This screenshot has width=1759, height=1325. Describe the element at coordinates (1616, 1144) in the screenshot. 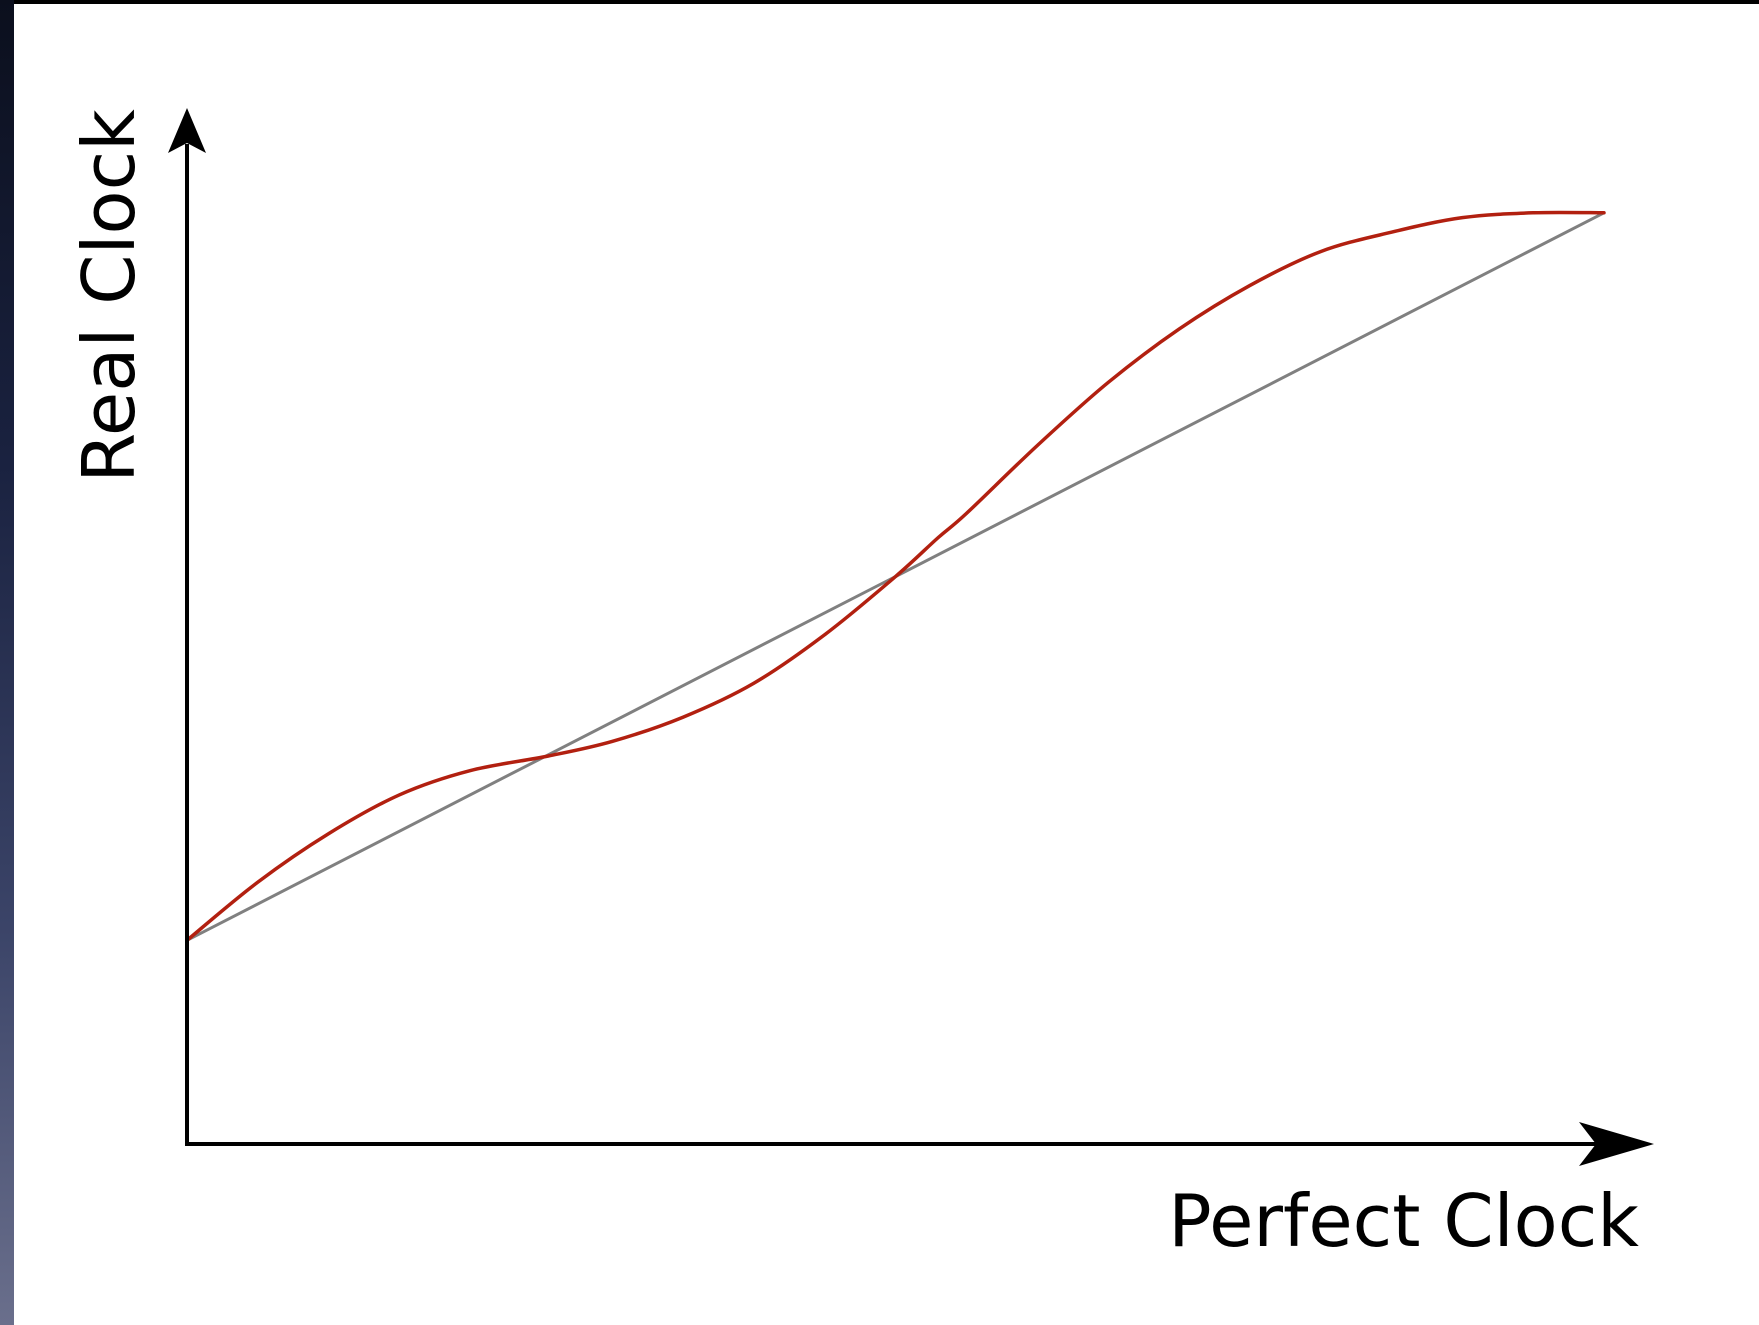

I see `x-axis-arrowhead` at that location.